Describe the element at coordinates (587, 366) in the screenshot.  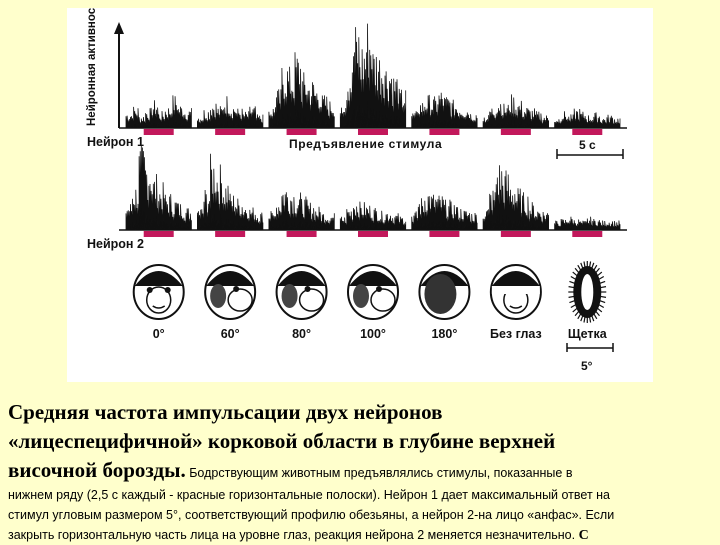
I see `angle-scale-label: 5°` at that location.